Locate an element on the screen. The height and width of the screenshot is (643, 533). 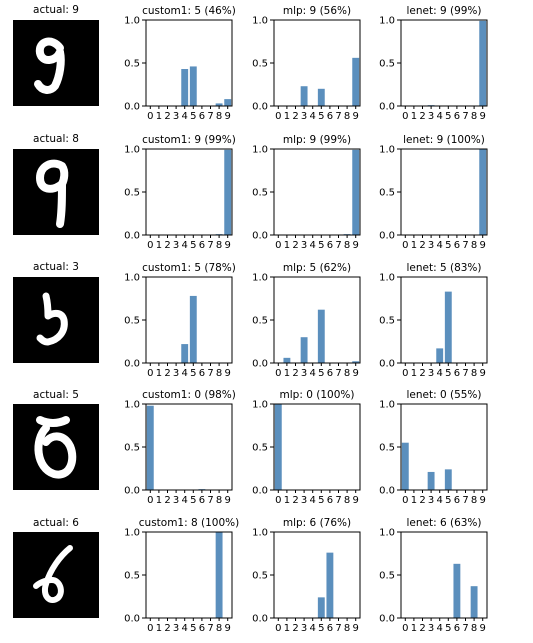
panel-title: custom1: 5 (46%) is located at coordinates (189, 11).